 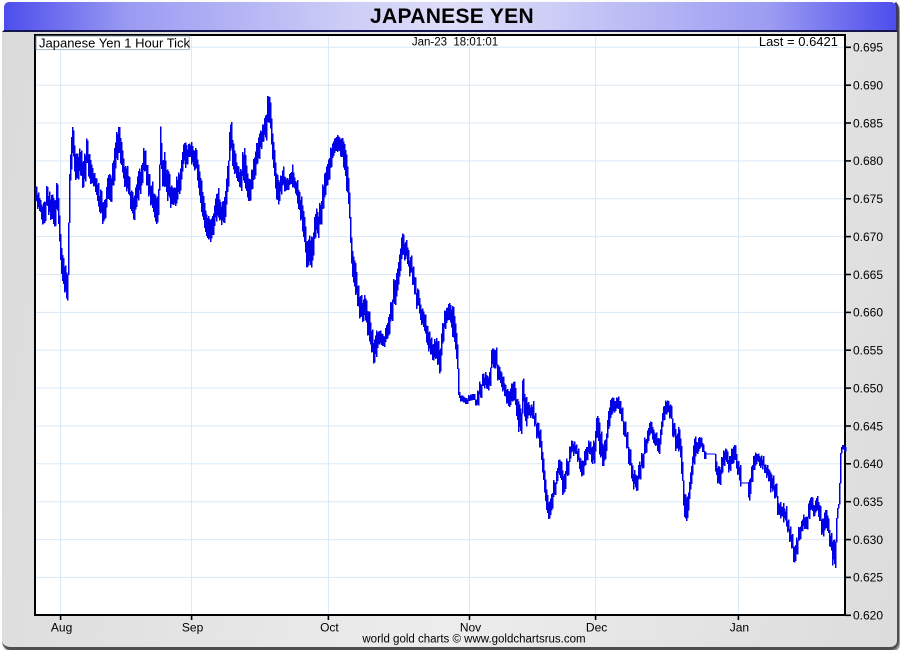 I want to click on svg-text: 0.670, so click(x=868, y=237).